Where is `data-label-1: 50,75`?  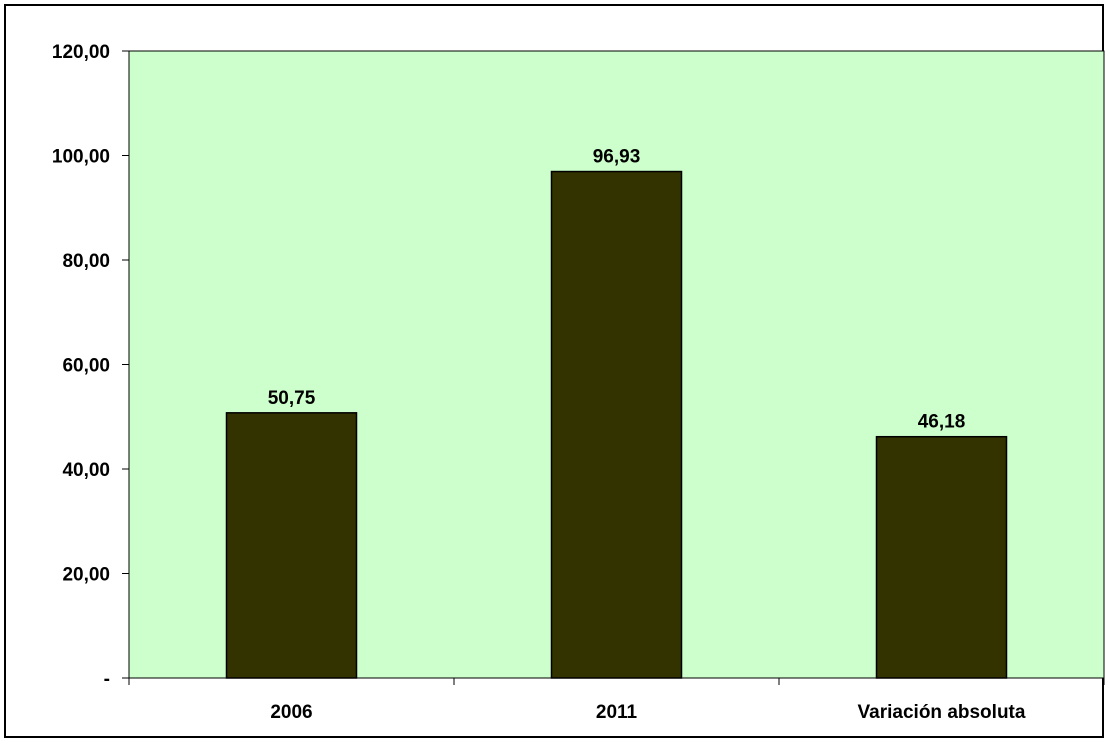
data-label-1: 50,75 is located at coordinates (292, 398).